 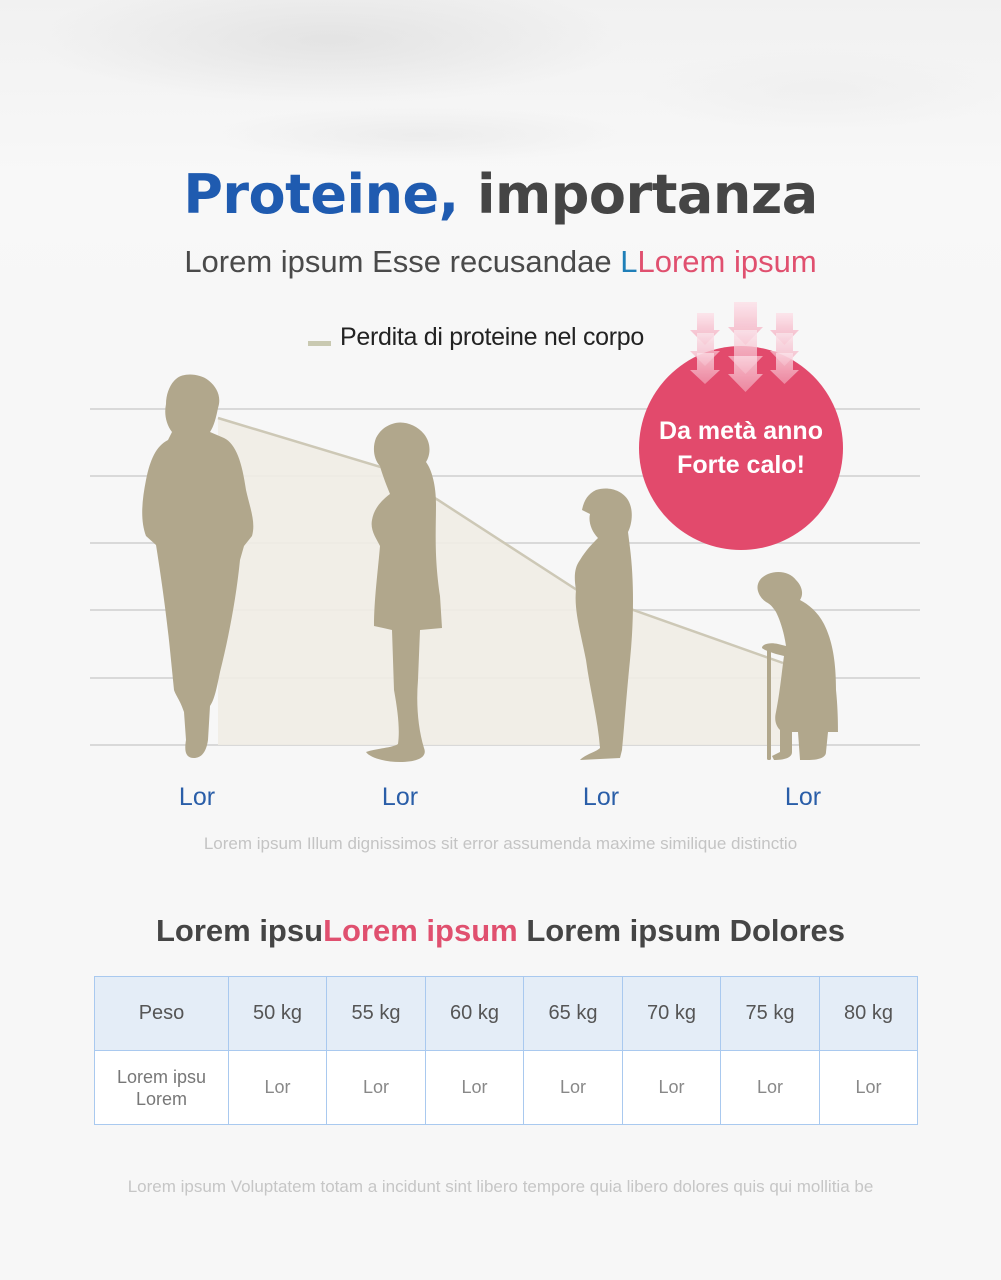 I want to click on protein-area, so click(x=500, y=581).